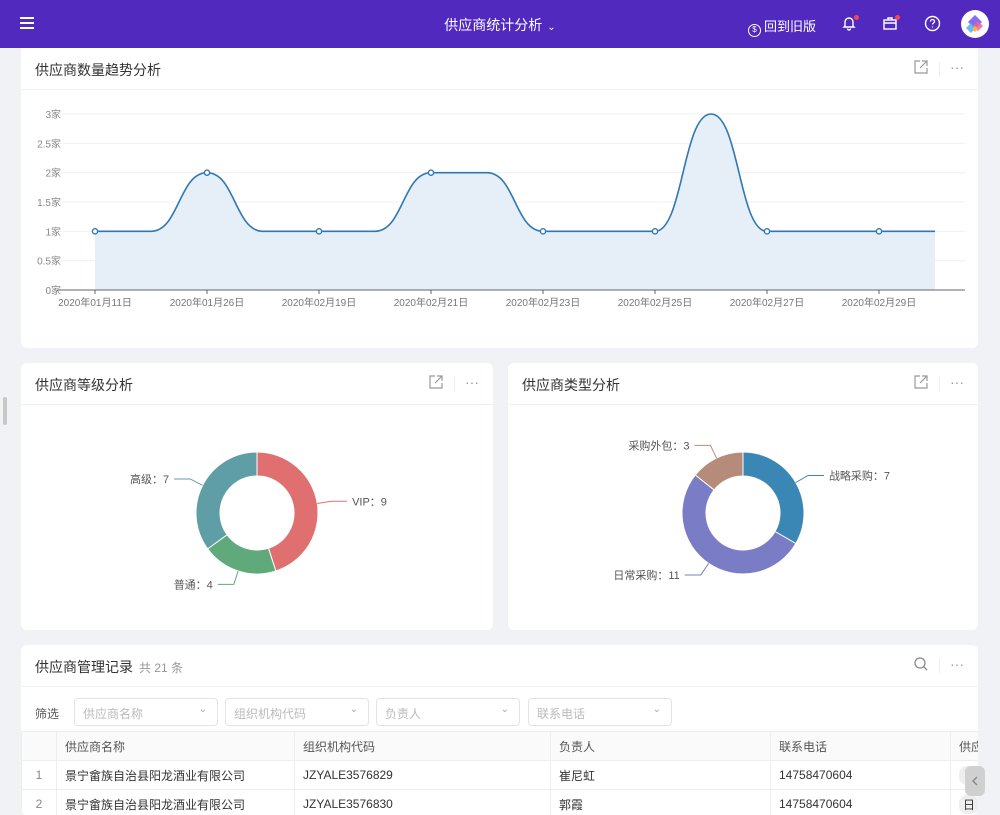 Image resolution: width=1000 pixels, height=815 pixels. I want to click on bell-icon, so click(850, 24).